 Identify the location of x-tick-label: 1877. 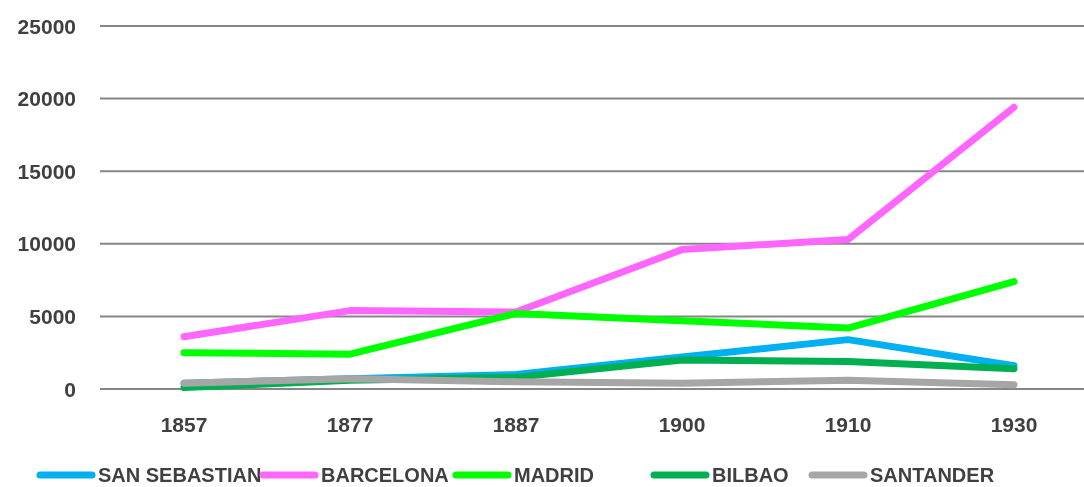
(350, 424).